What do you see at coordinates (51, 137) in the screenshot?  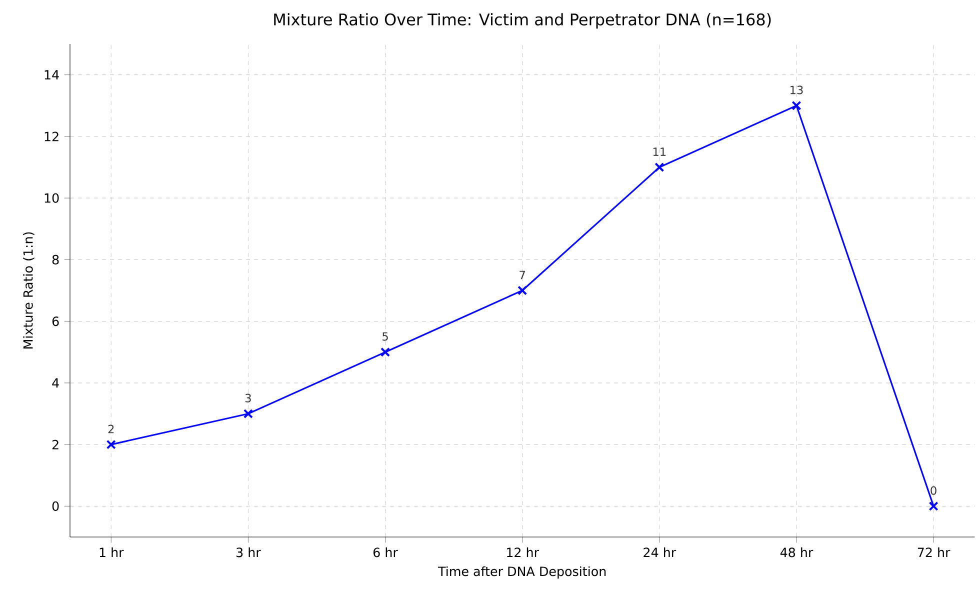 I see `y-tick-label: 12` at bounding box center [51, 137].